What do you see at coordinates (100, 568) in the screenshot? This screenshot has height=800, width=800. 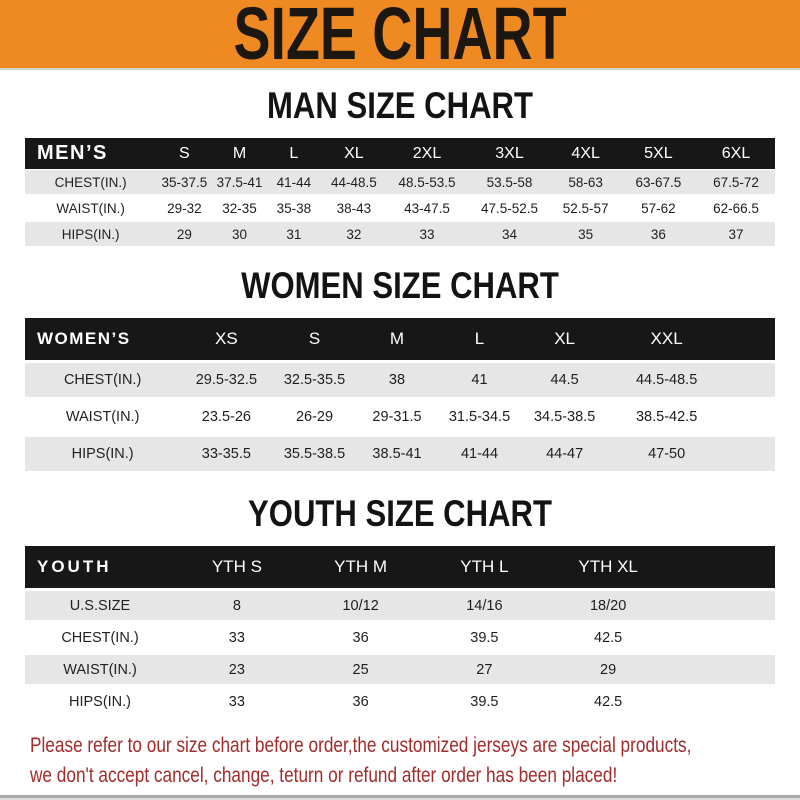 I see `table-group-label: YOUTH` at bounding box center [100, 568].